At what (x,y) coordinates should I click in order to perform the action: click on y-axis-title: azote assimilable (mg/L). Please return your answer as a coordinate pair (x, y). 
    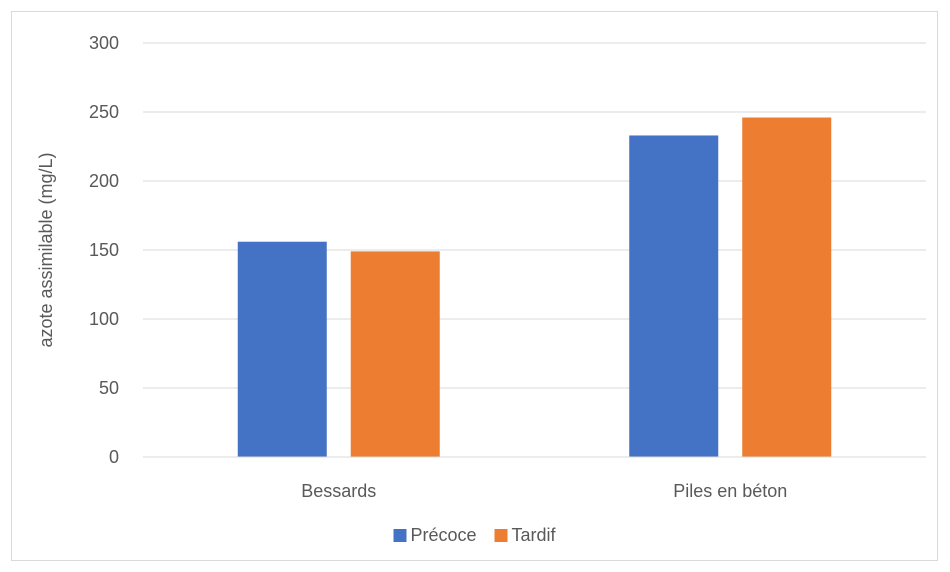
    Looking at the image, I should click on (46, 249).